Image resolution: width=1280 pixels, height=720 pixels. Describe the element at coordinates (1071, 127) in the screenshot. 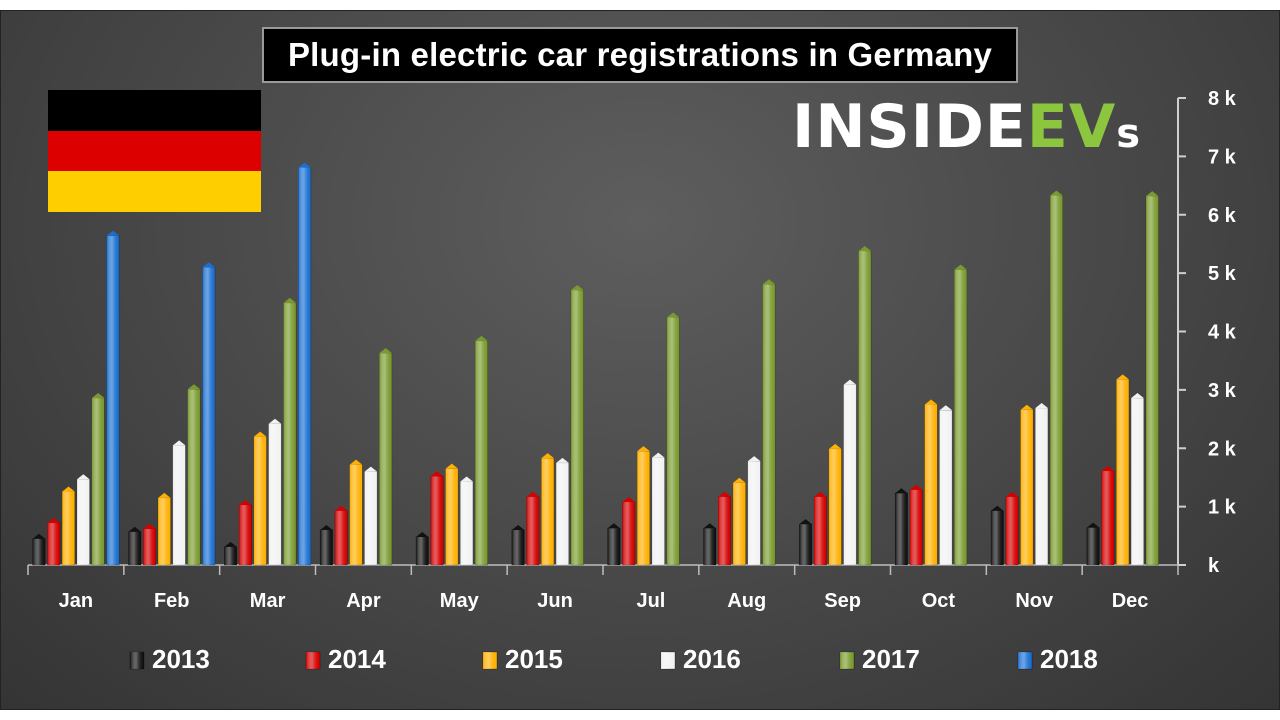

I see `logo-accent-text: EV` at that location.